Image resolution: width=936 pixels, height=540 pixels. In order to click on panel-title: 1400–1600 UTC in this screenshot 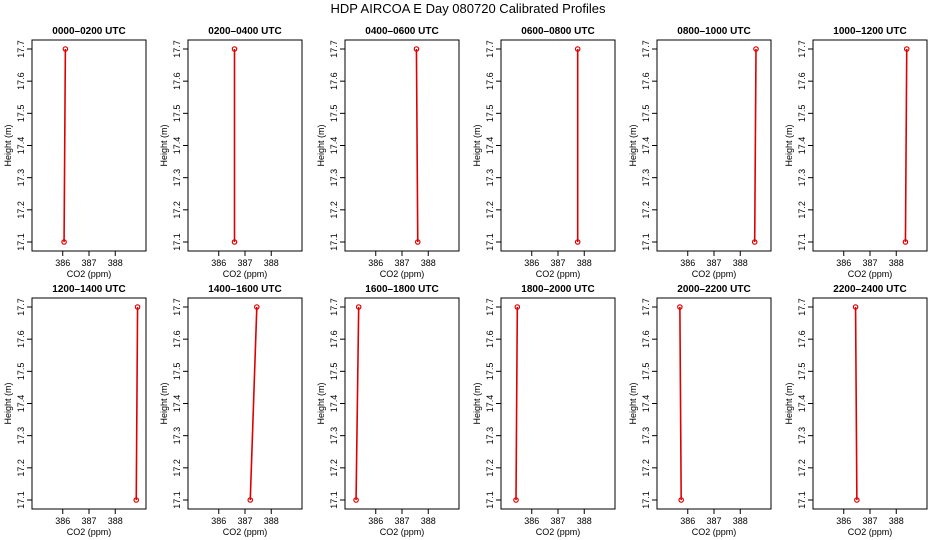, I will do `click(244, 289)`.